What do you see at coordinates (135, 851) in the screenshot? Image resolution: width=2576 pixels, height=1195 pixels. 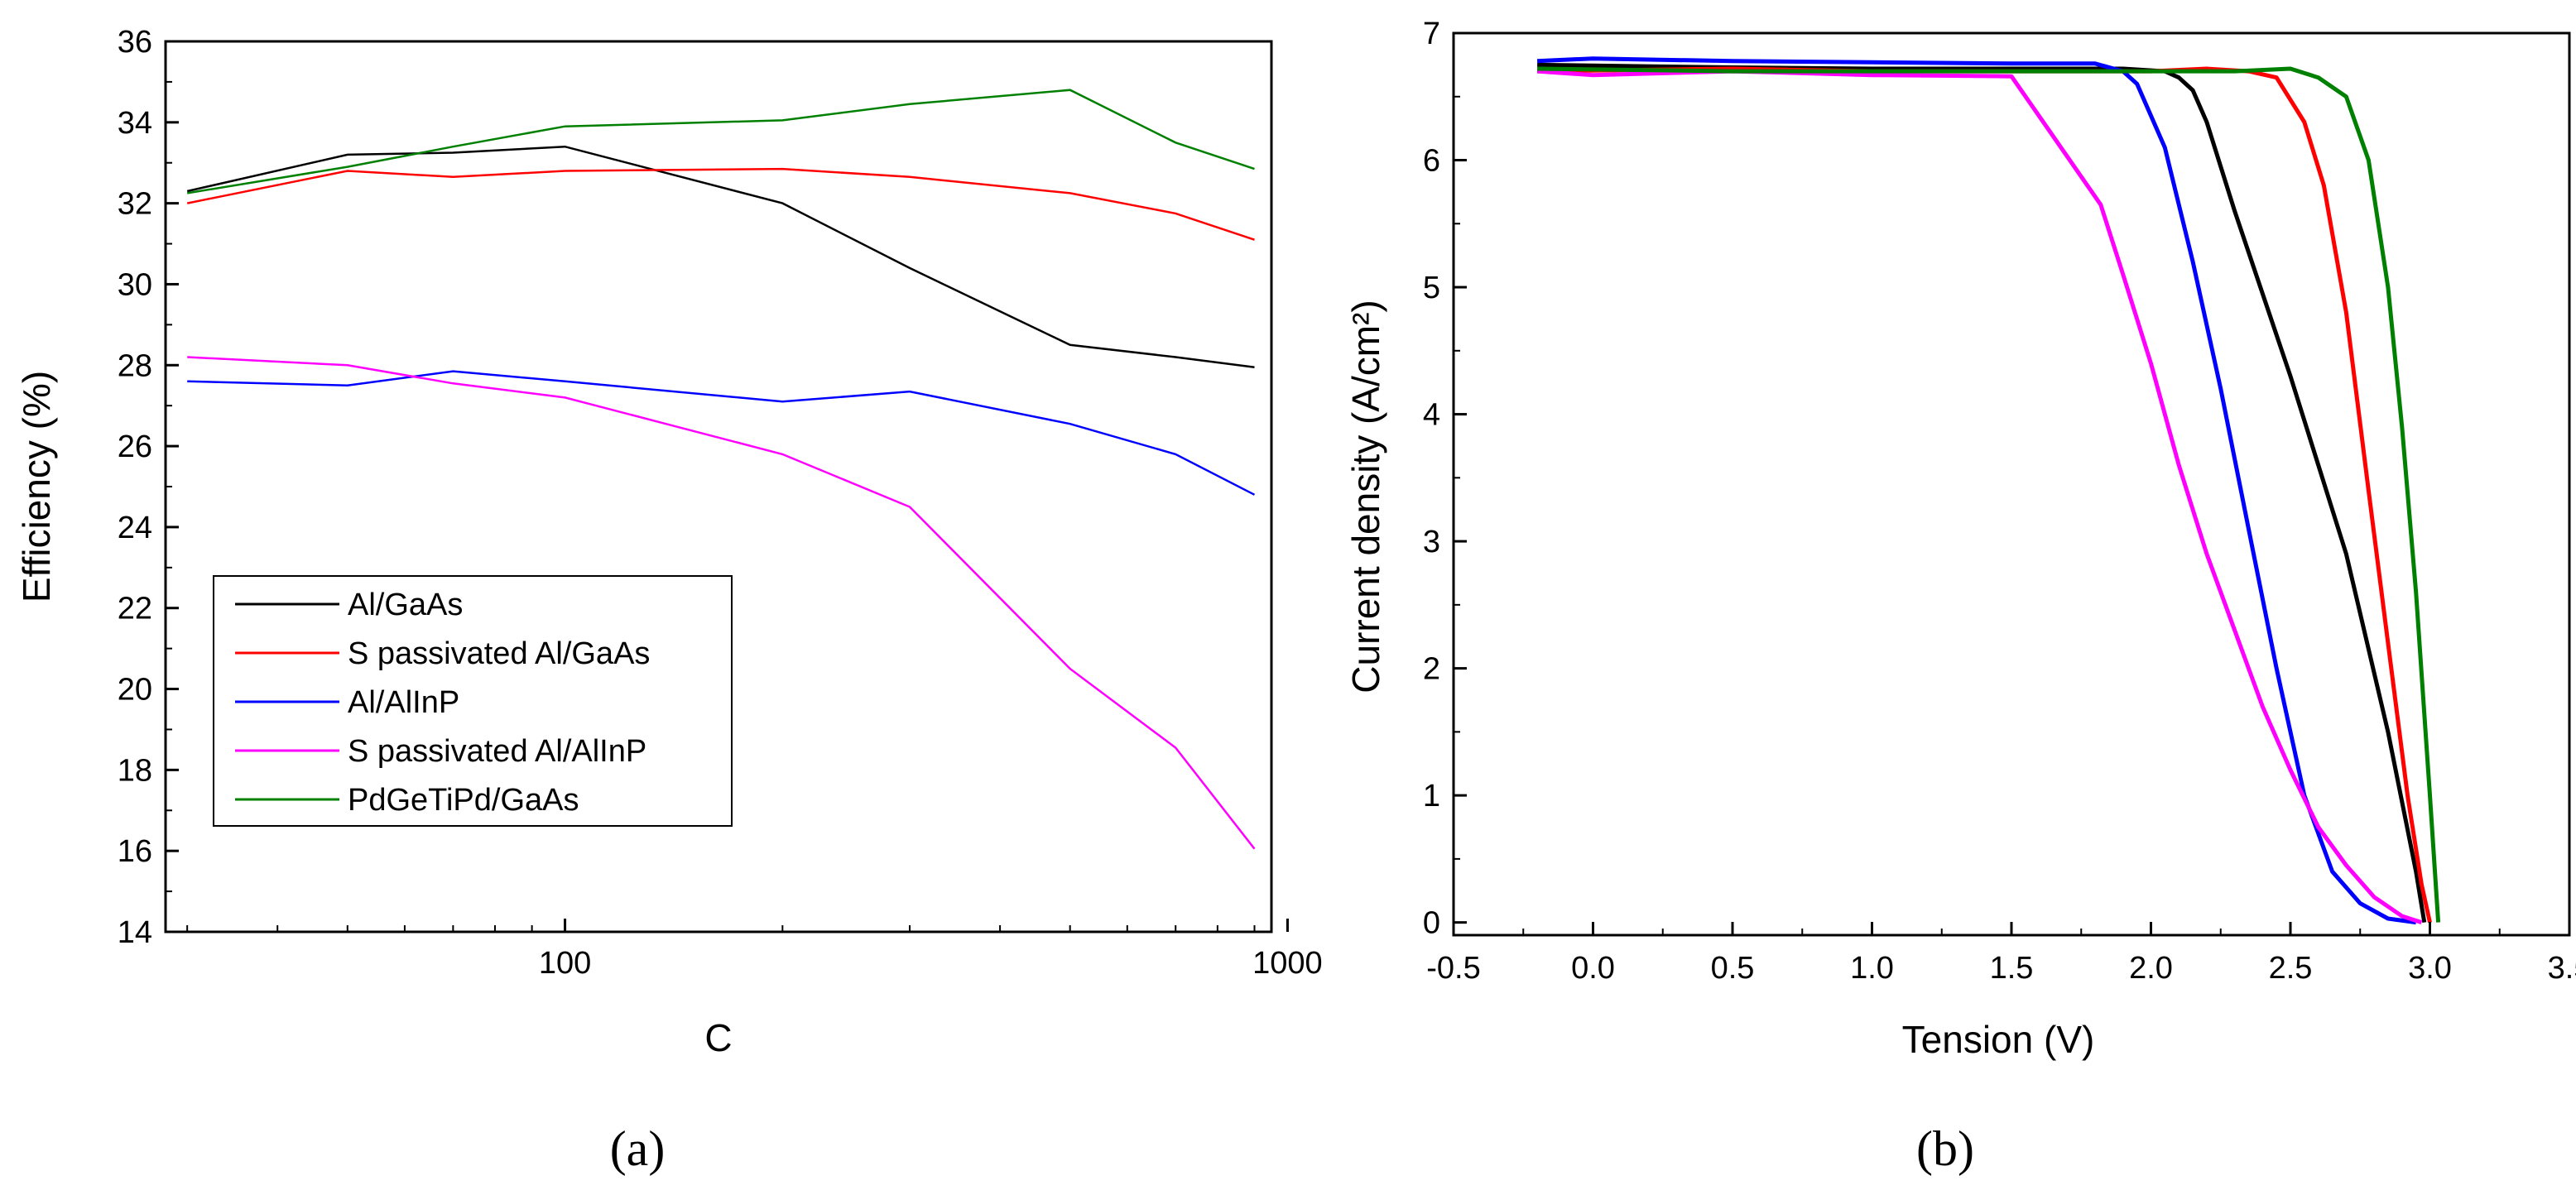 I see `y-tick-label: 16` at bounding box center [135, 851].